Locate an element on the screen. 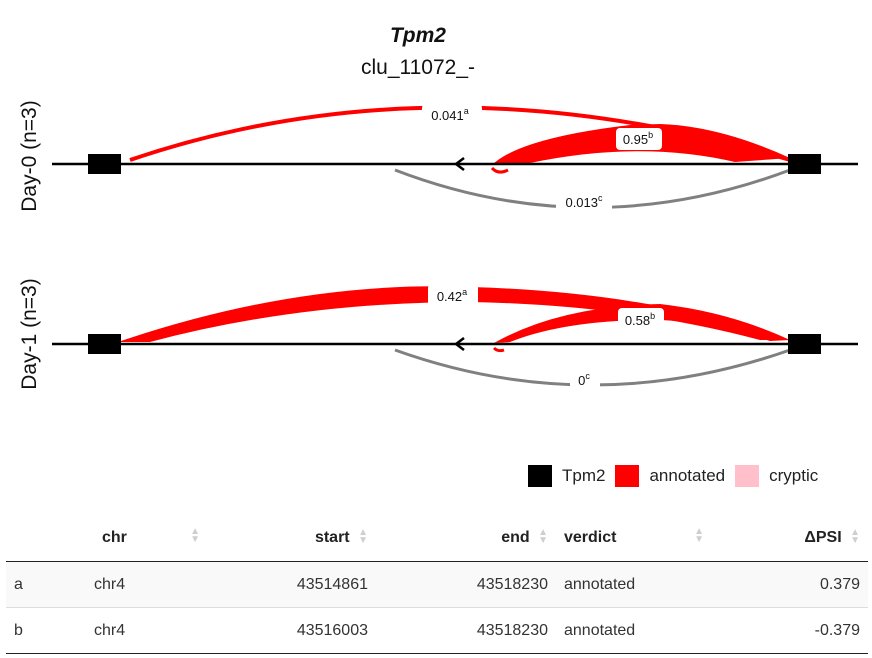  legend-label-cryptic: cryptic is located at coordinates (794, 475).